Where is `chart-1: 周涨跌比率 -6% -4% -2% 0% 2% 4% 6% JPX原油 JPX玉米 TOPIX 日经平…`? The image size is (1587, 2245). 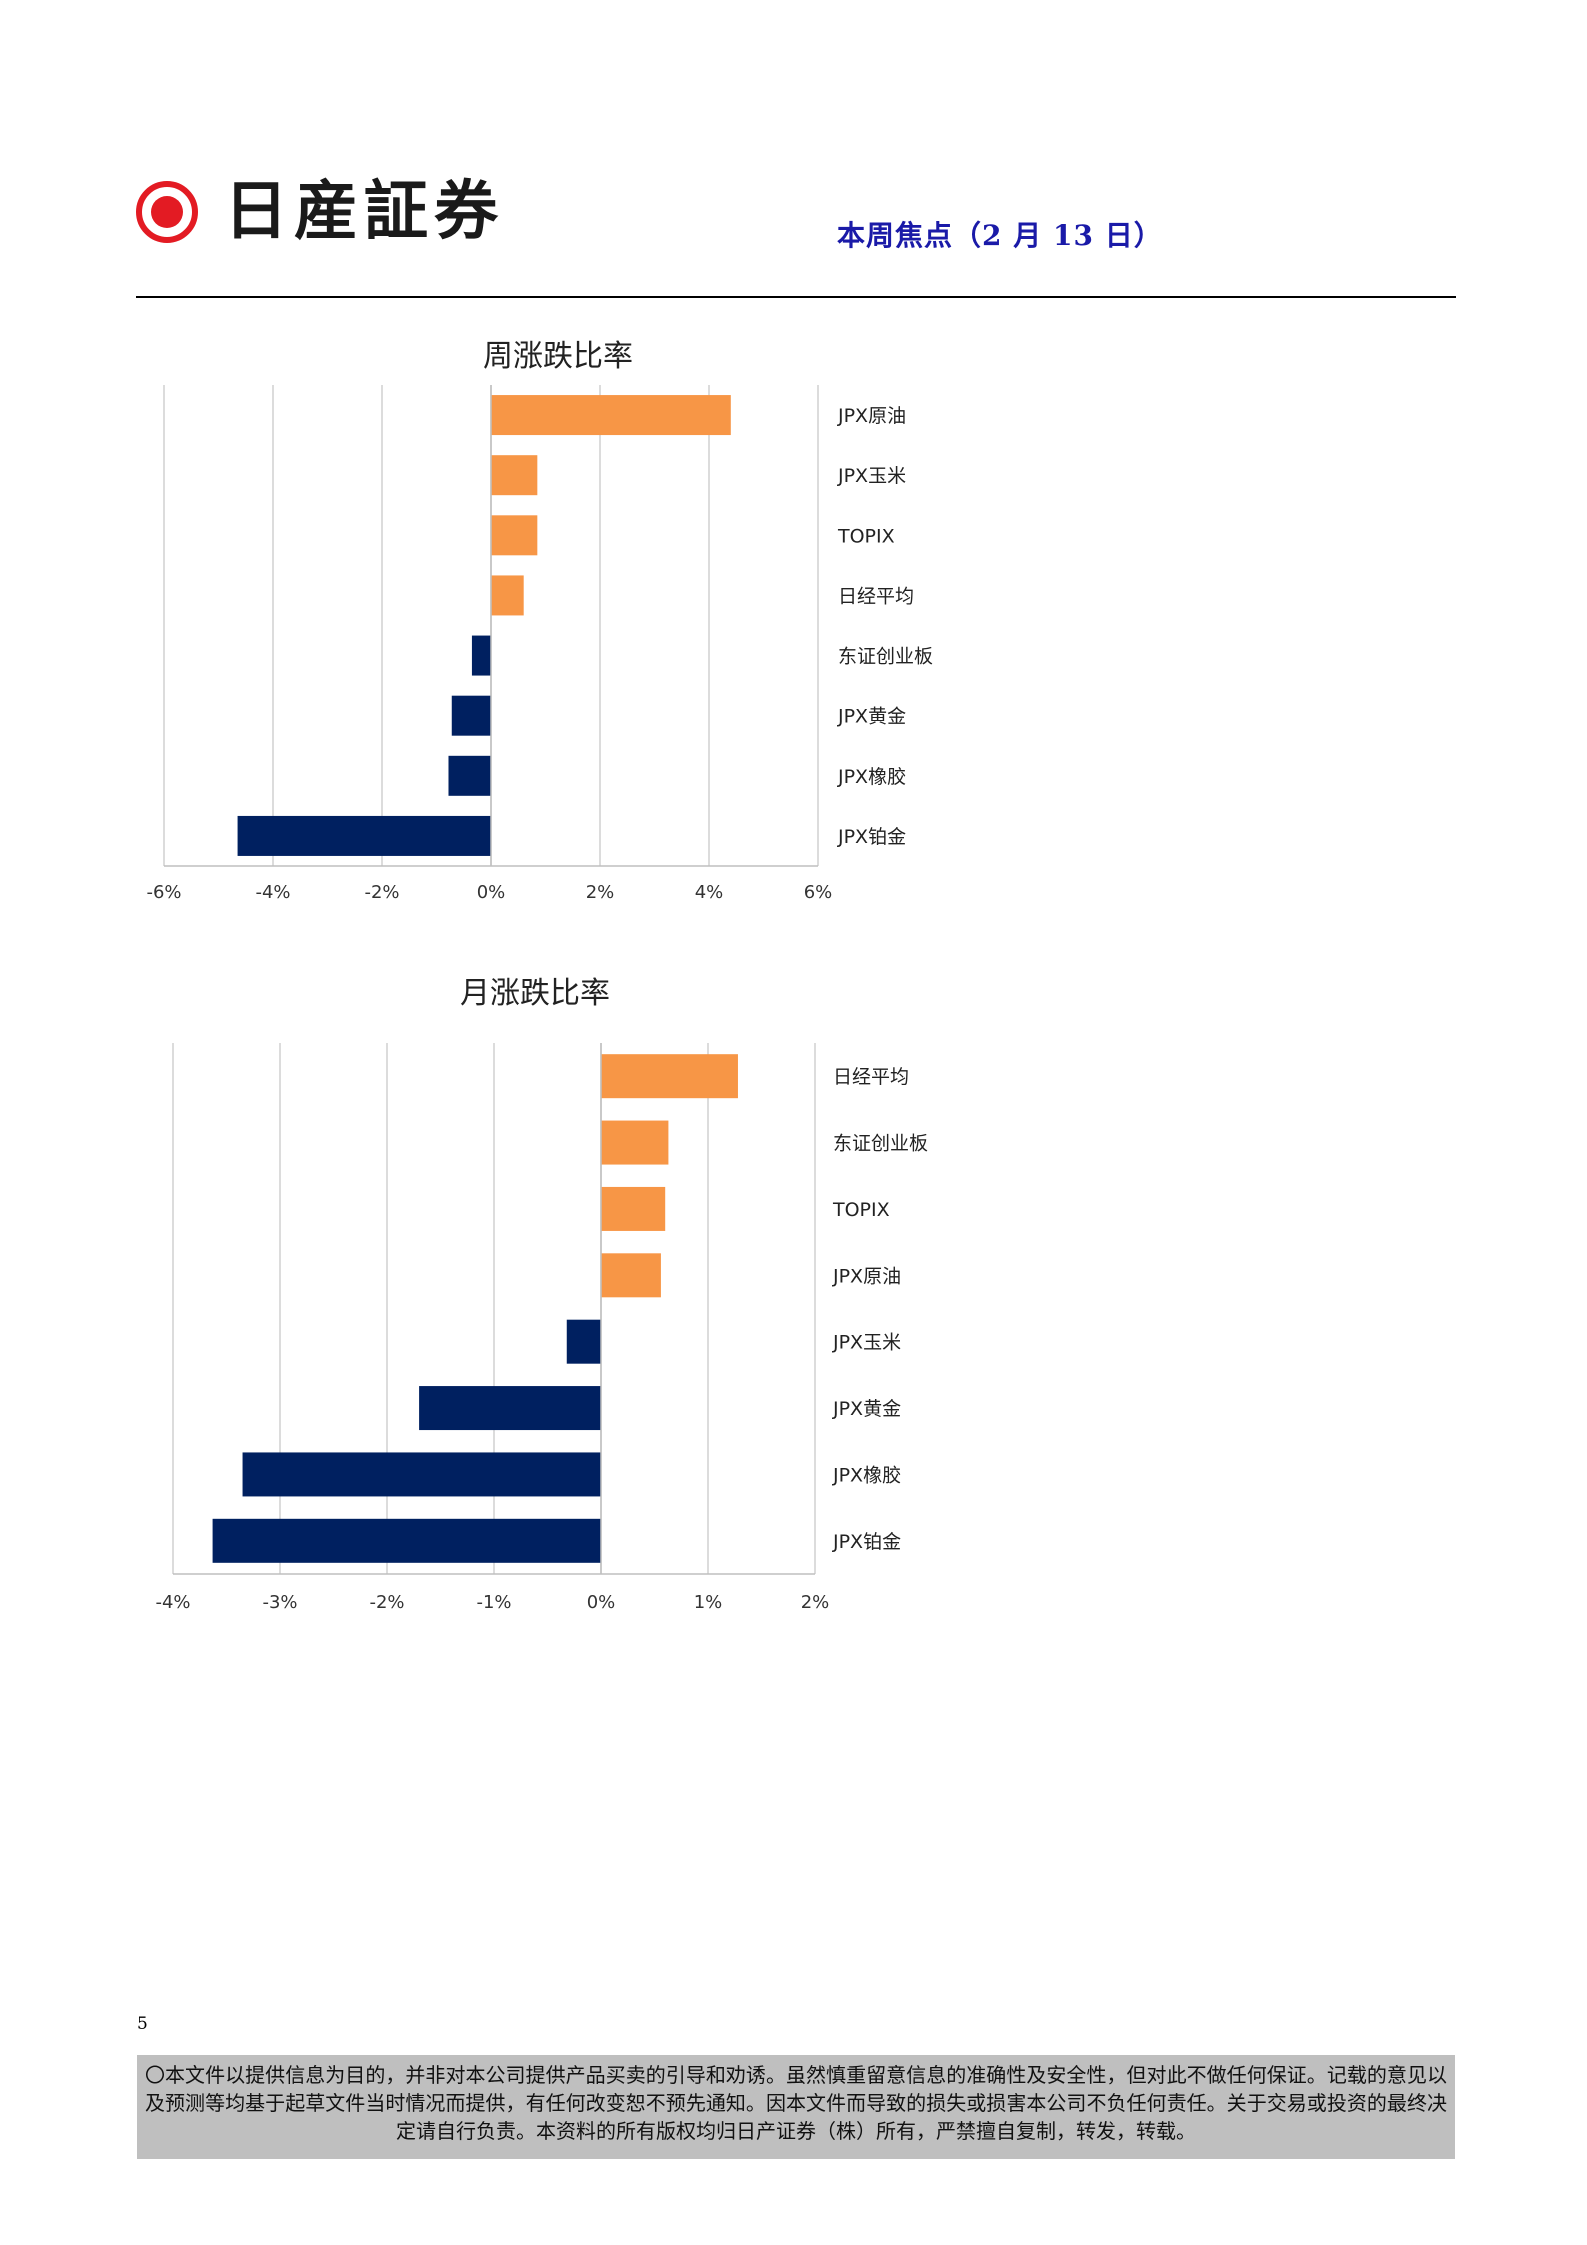
chart-1: 周涨跌比率 -6% -4% -2% 0% 2% 4% 6% JPX原油 JPX玉米 TOPIX 日经平… is located at coordinates (539, 621).